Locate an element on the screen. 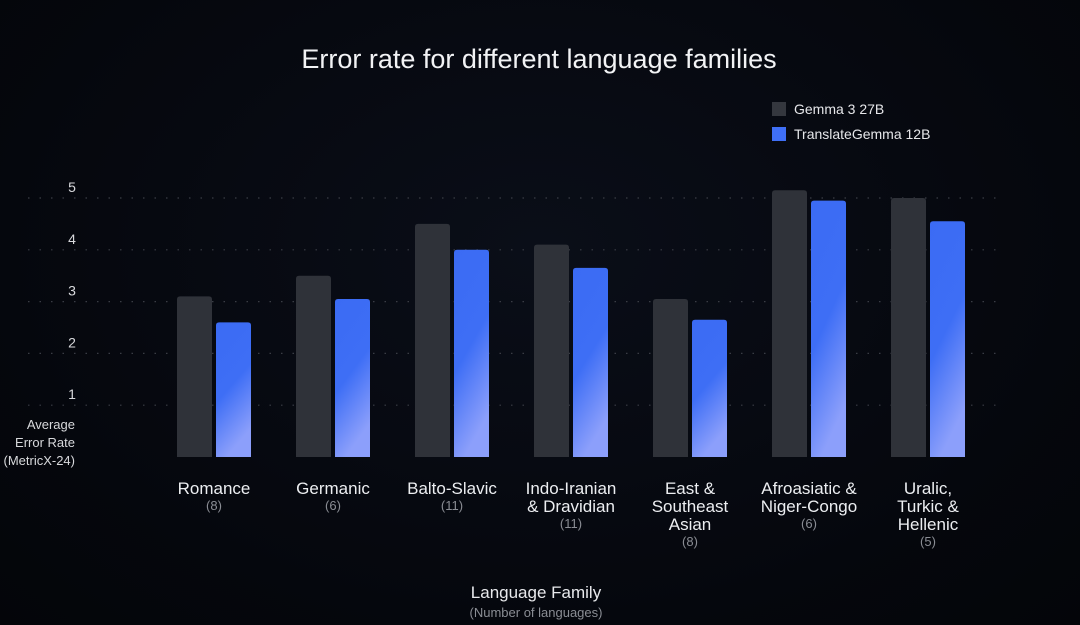  category-label: Southeast is located at coordinates (690, 506).